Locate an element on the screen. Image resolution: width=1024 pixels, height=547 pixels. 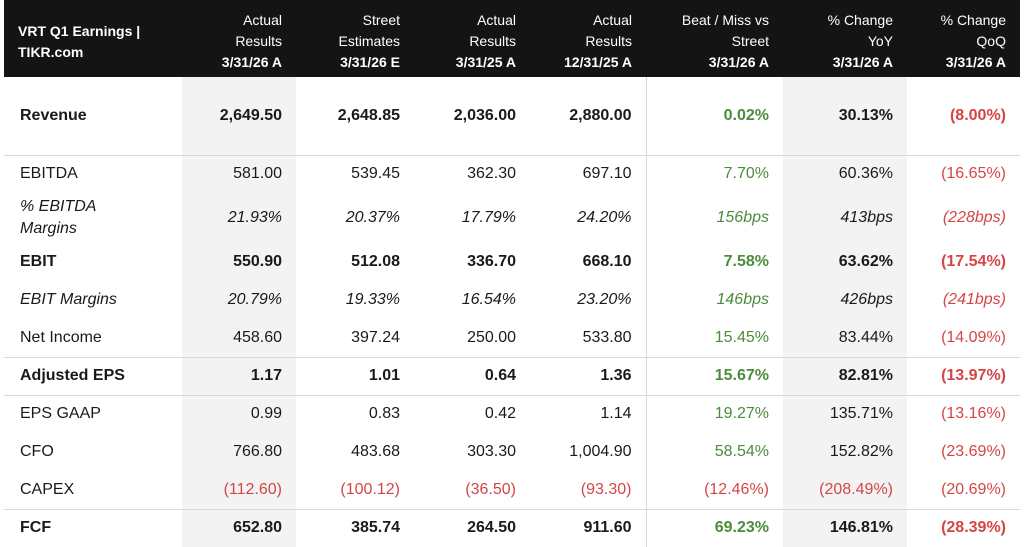
table-cell: 397.24 is located at coordinates (375, 337).